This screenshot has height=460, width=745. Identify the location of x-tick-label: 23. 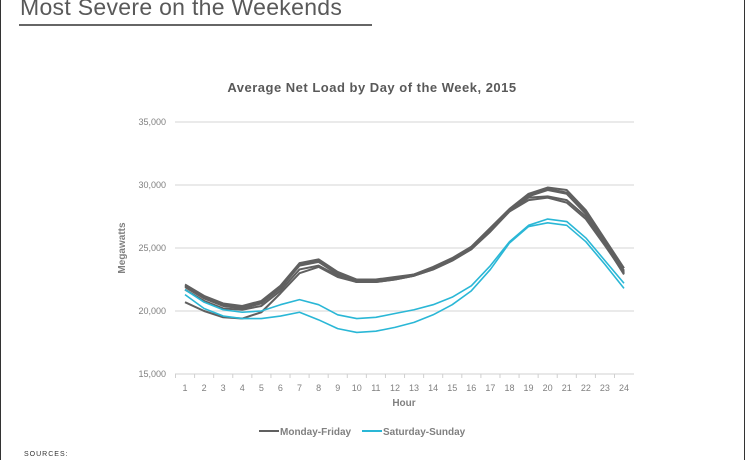
(605, 388).